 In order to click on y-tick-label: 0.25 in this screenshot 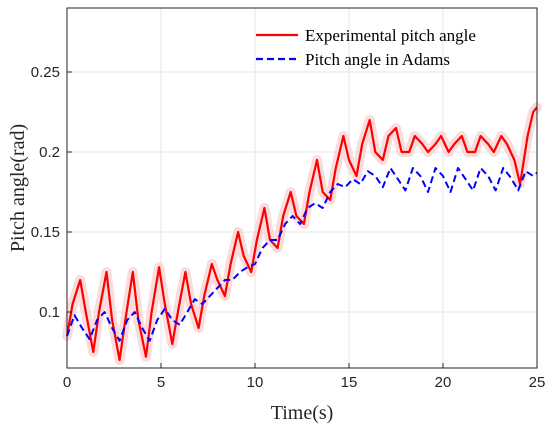, I will do `click(45, 72)`.